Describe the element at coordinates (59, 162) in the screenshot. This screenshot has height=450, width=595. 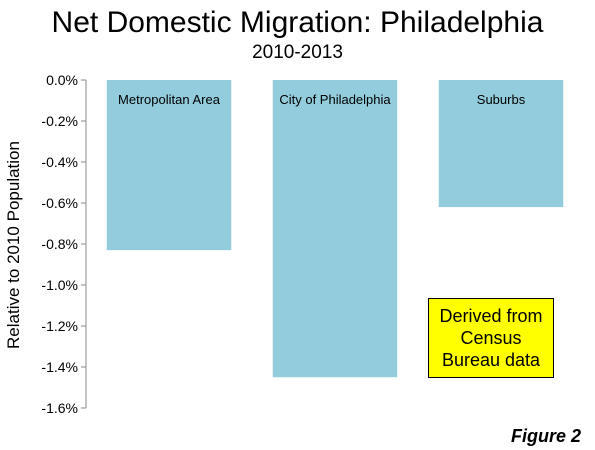
I see `y-tick-label: -0.4%` at that location.